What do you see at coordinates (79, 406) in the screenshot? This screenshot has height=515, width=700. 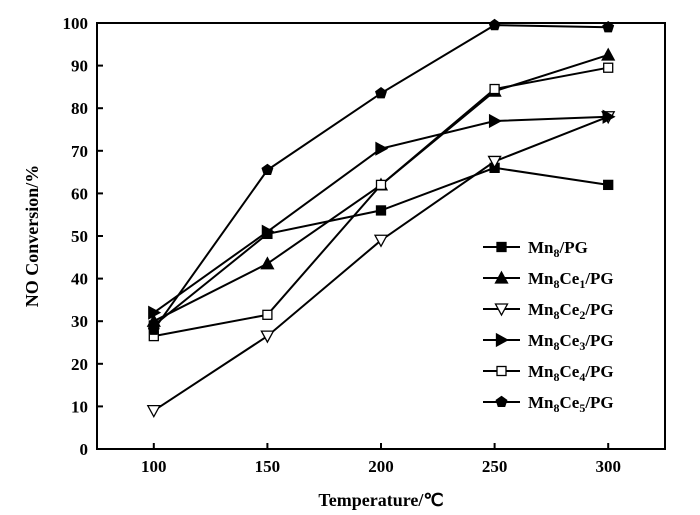 I see `y-tick-label: 10` at bounding box center [79, 406].